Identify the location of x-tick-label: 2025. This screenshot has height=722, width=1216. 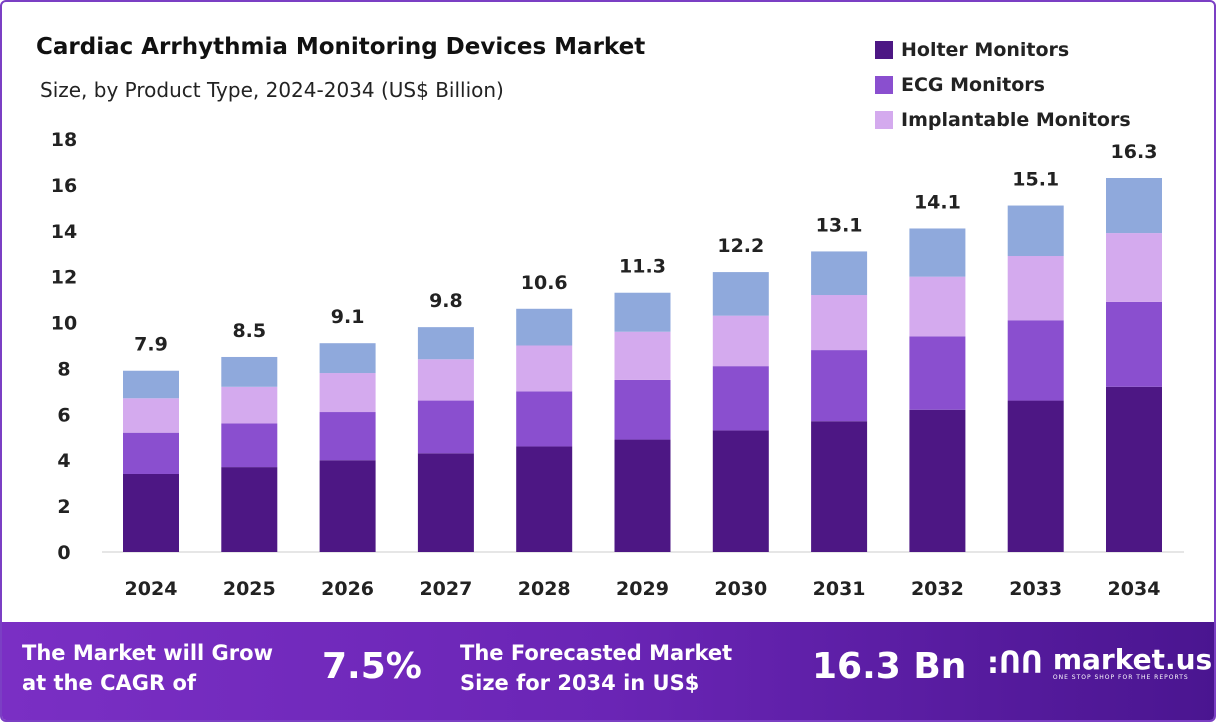
(249, 589).